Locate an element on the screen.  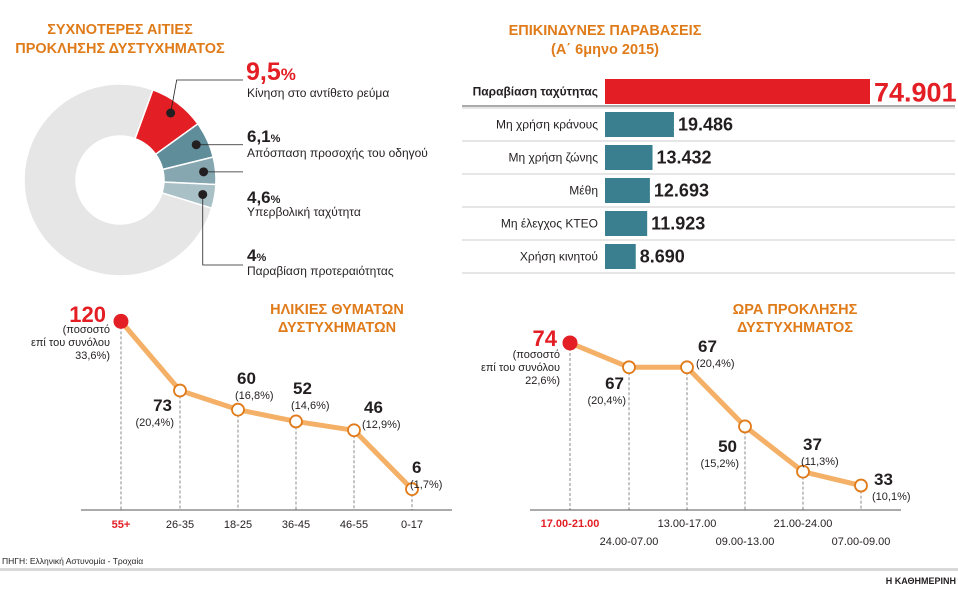
bar-label-6: Χρήση κινητού is located at coordinates (559, 257).